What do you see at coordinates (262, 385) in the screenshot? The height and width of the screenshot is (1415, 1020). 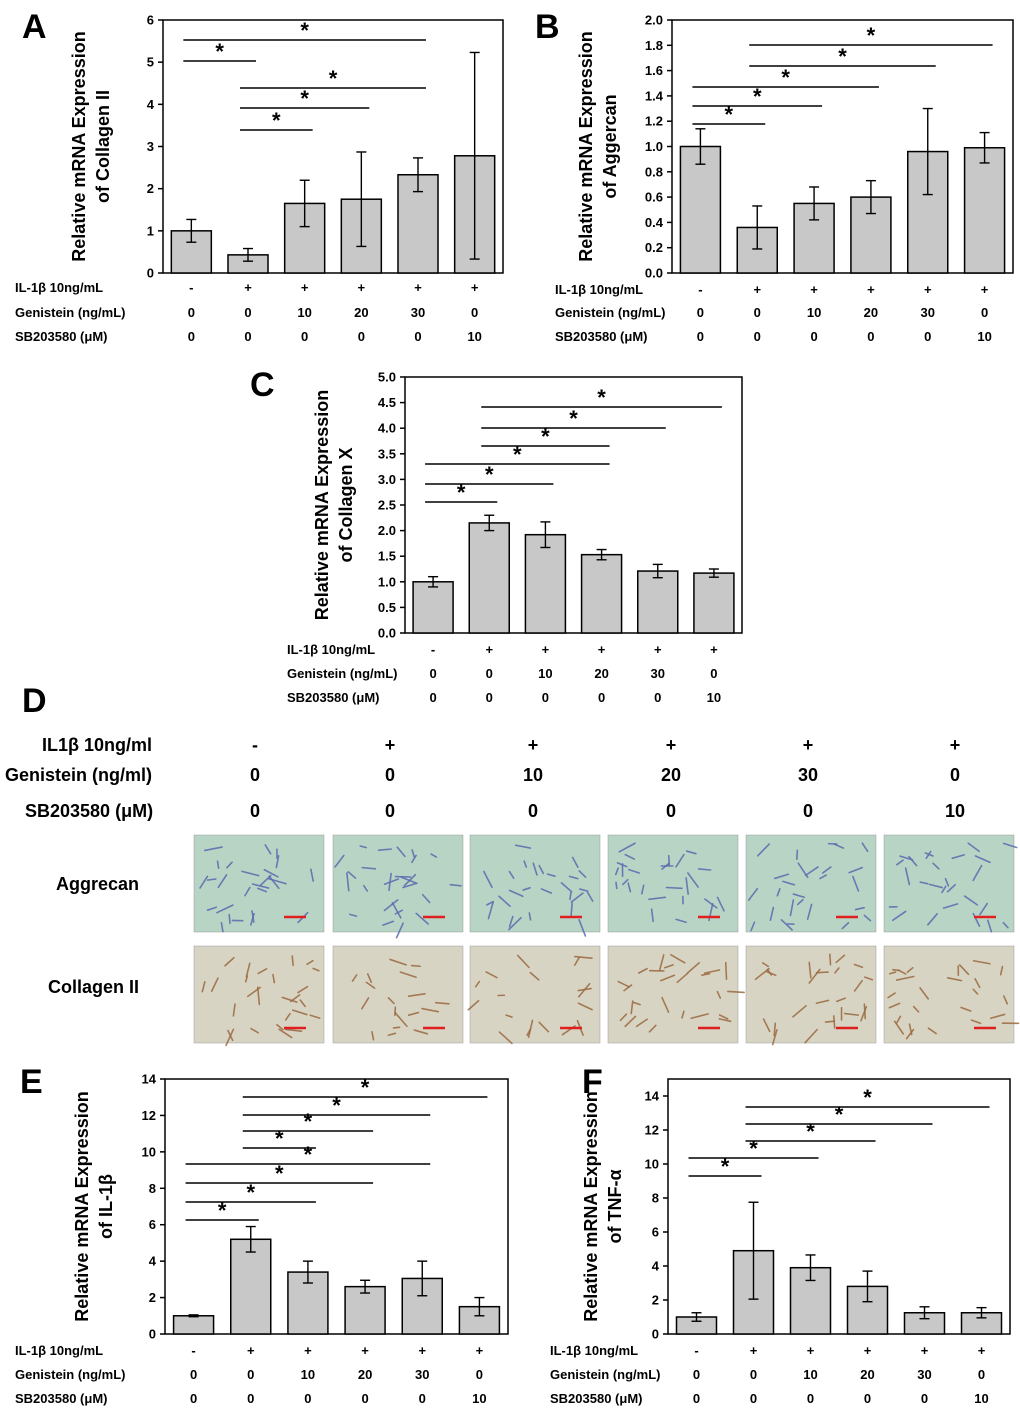 I see `panel-letter-C: C` at bounding box center [262, 385].